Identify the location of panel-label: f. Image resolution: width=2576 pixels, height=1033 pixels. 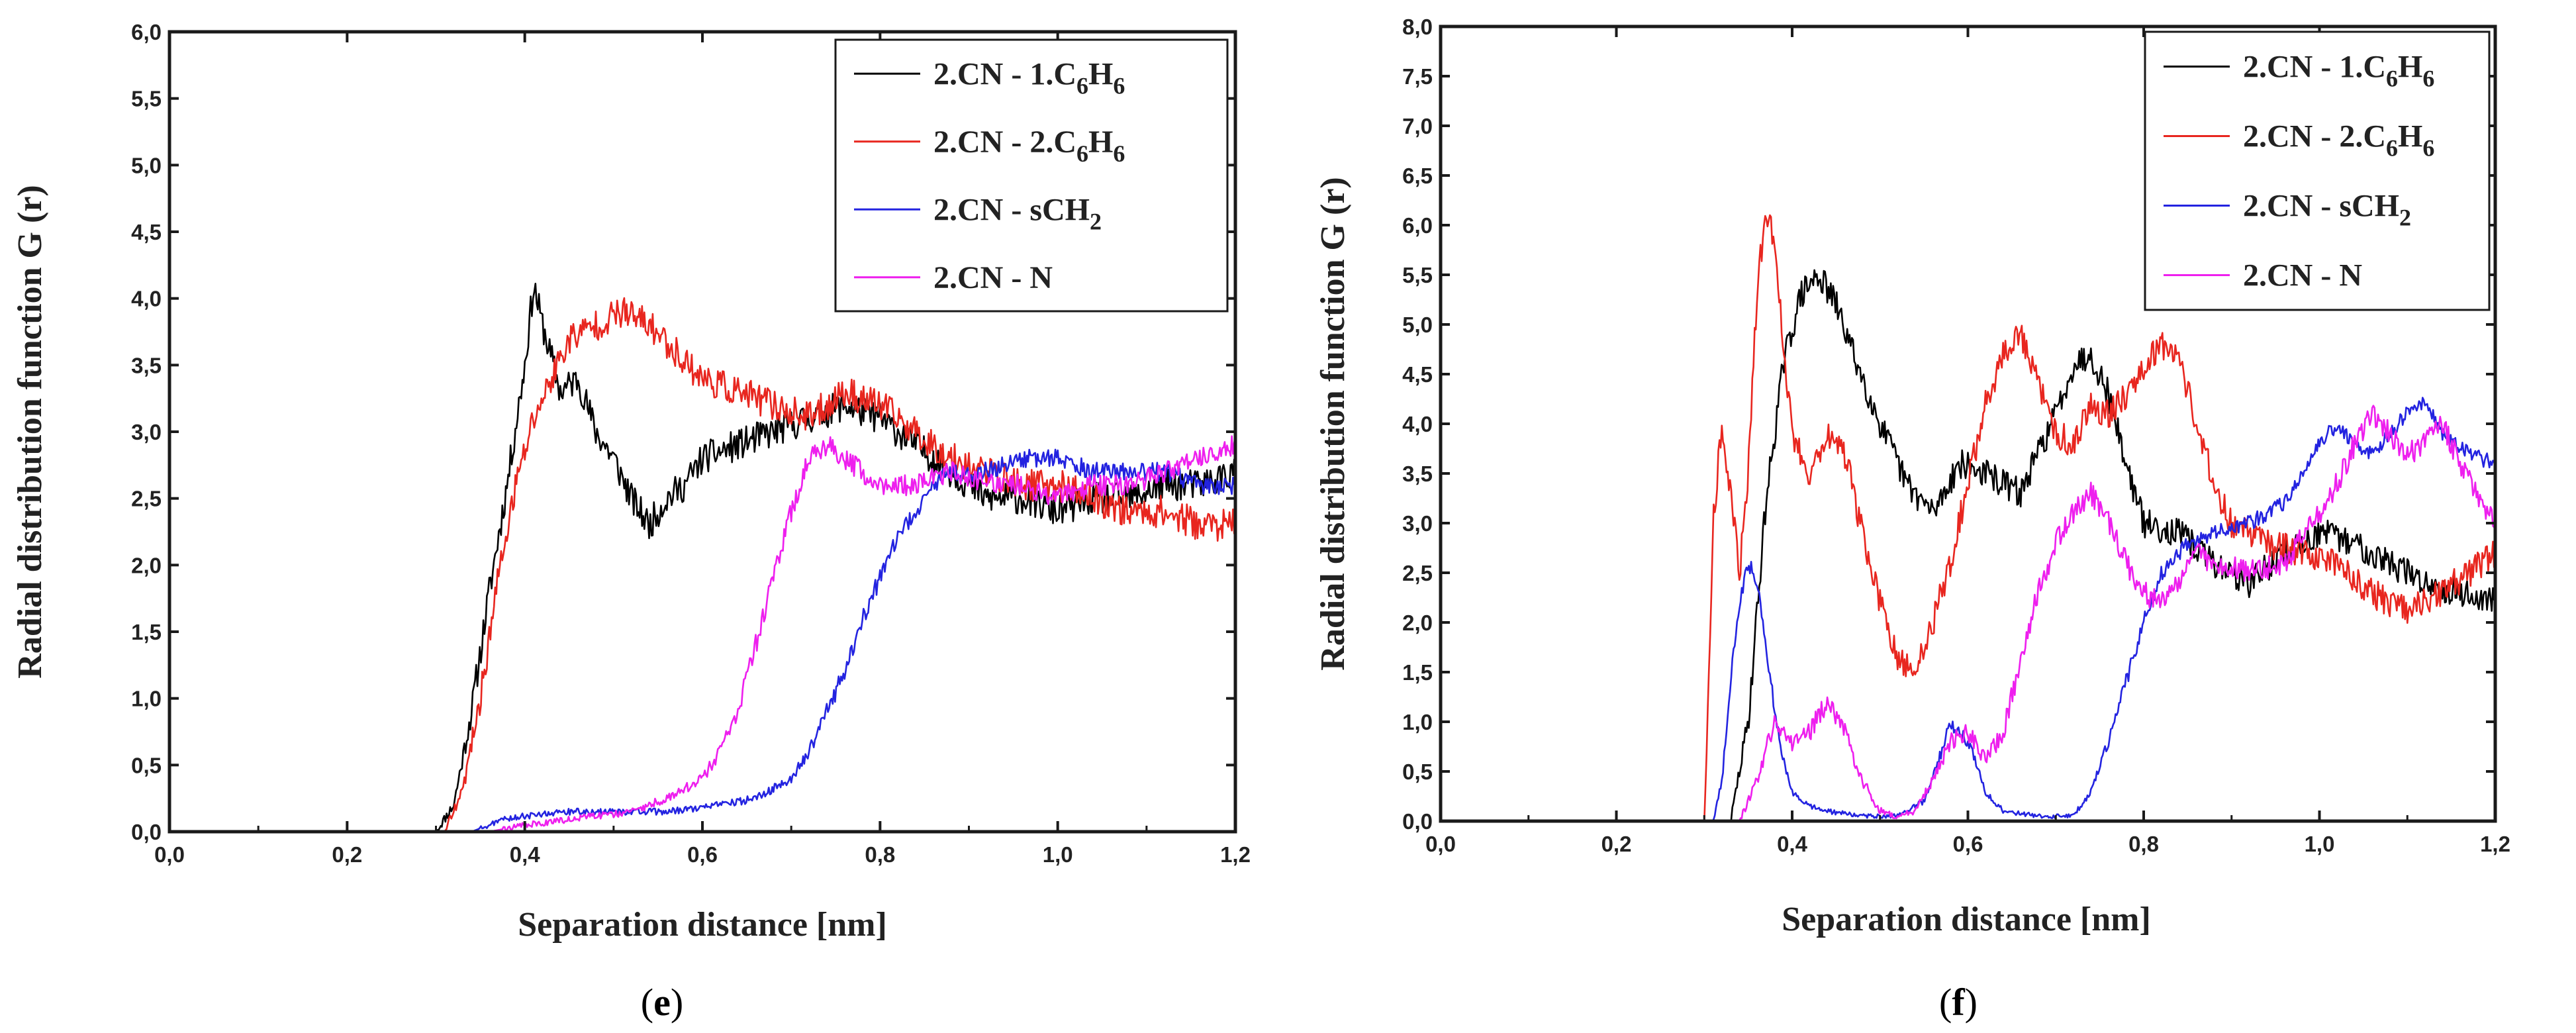
(1958, 1002).